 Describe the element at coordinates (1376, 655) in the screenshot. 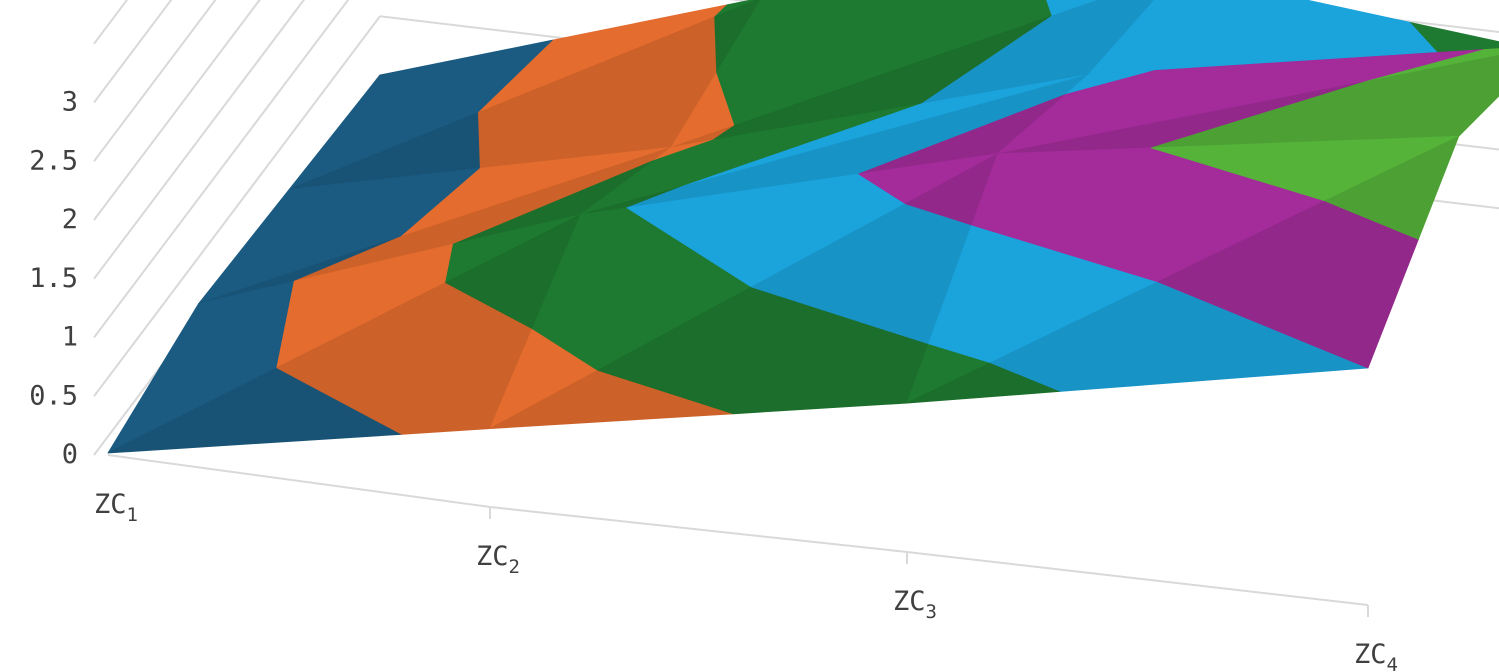

I see `category-label: ZC4` at that location.